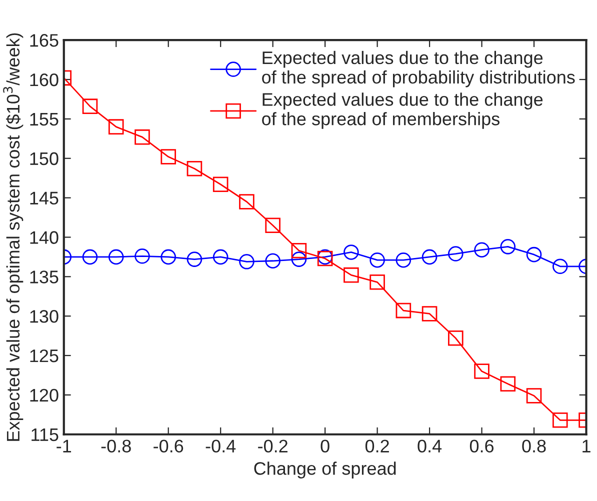 The image size is (597, 501). I want to click on y-tick-label: 135, so click(44, 277).